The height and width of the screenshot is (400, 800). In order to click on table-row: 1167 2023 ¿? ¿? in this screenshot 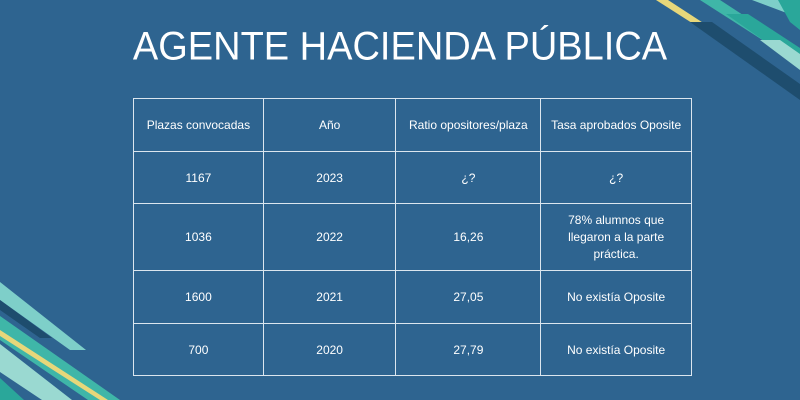, I will do `click(412, 177)`.